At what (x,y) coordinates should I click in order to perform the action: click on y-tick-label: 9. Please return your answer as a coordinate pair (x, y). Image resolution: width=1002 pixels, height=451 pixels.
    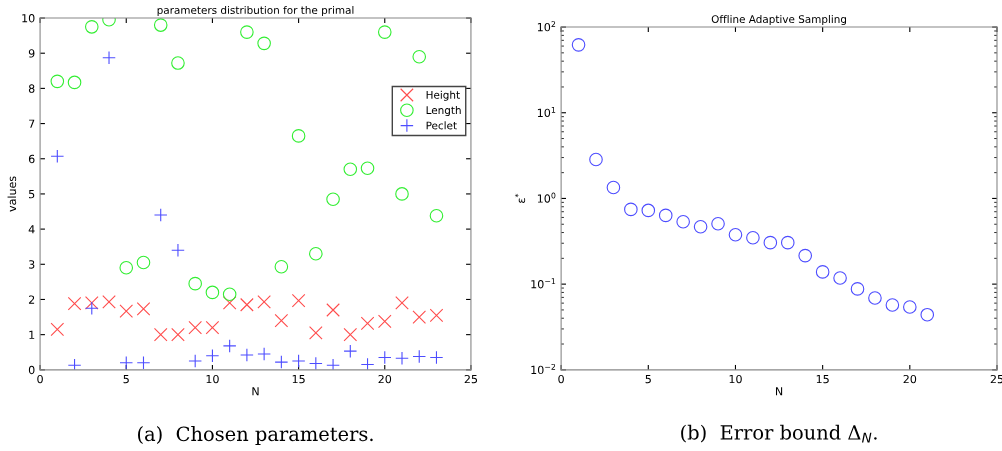
    Looking at the image, I should click on (31, 53).